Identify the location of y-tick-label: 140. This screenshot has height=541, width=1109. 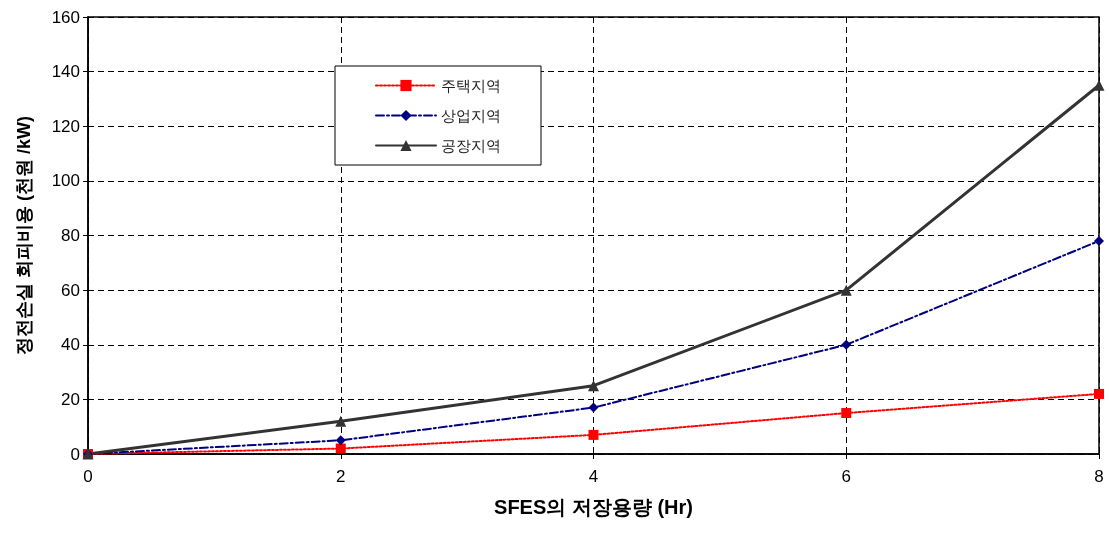
(65, 72).